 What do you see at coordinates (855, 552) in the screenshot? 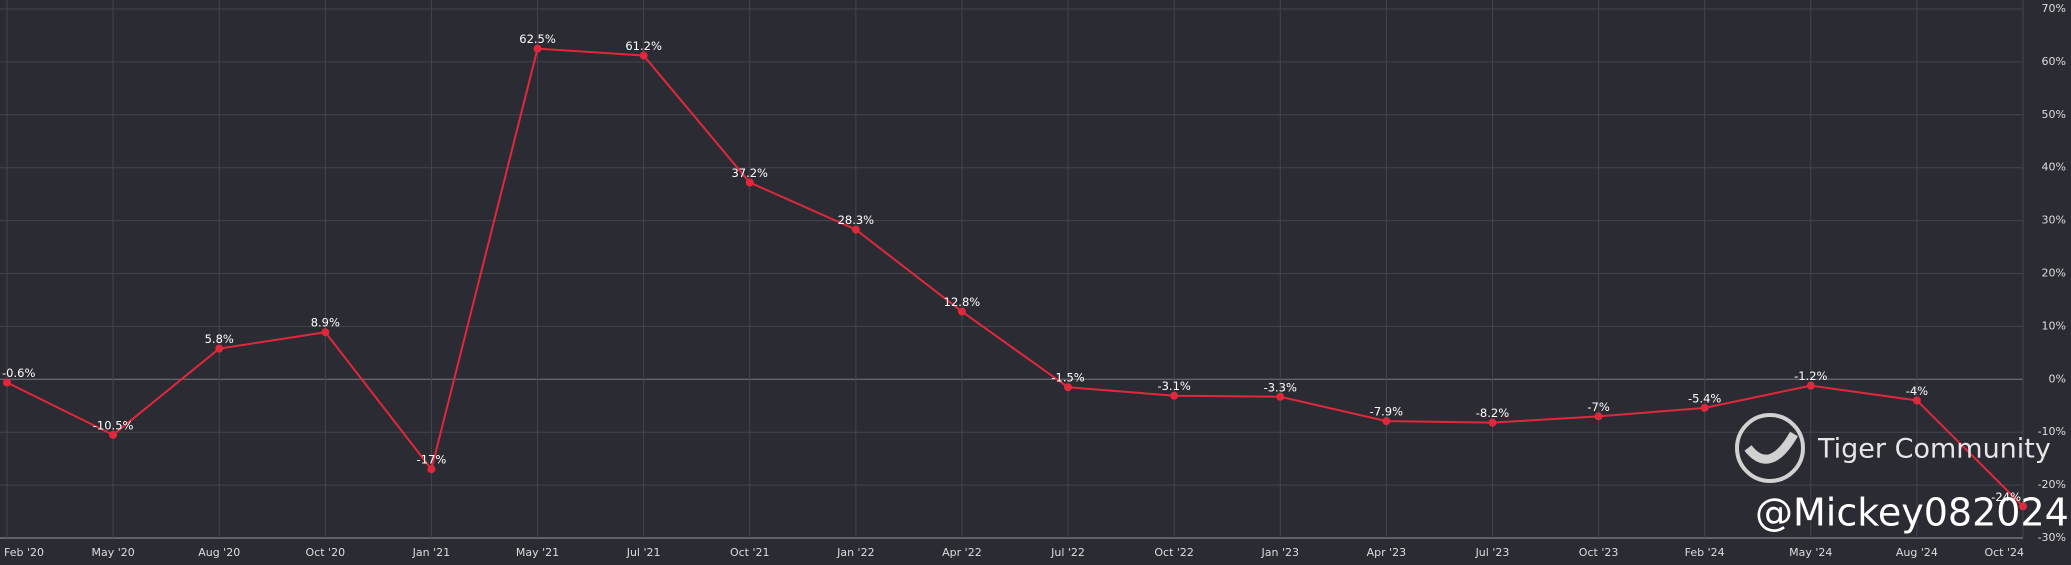
I see `x-tick-label: Jan '22` at bounding box center [855, 552].